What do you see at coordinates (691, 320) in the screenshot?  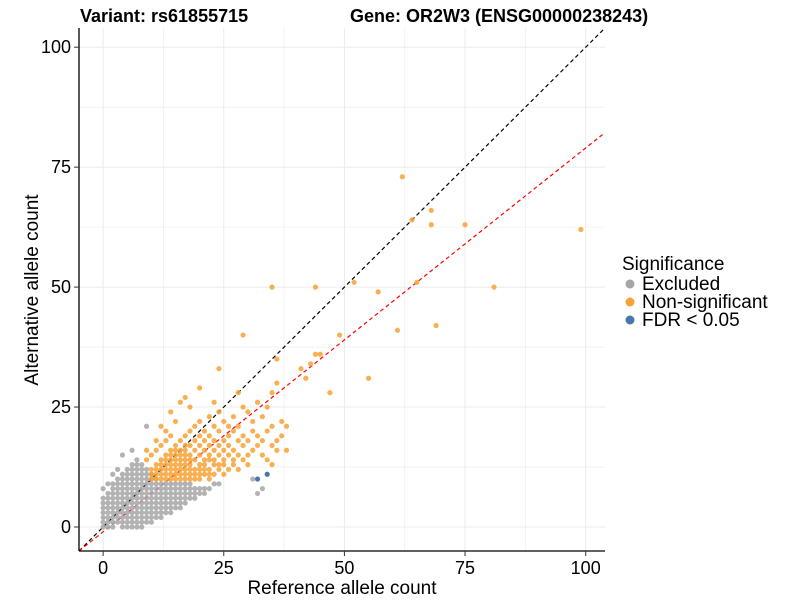 I see `legend-label: FDR < 0.05` at bounding box center [691, 320].